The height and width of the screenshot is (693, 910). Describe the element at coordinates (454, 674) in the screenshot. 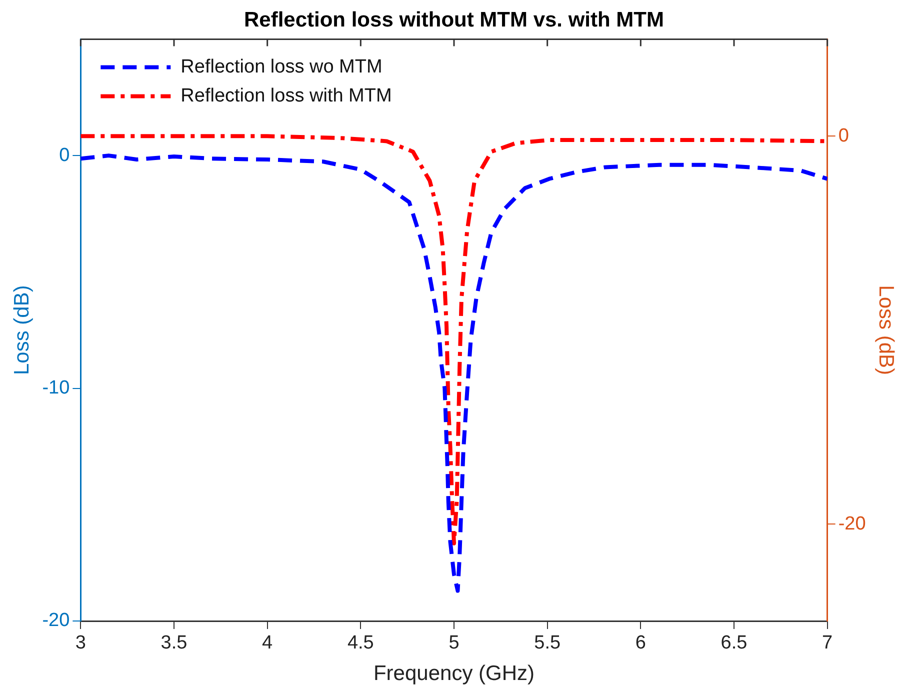

I see `x-axis-title: Frequency (GHz)` at that location.